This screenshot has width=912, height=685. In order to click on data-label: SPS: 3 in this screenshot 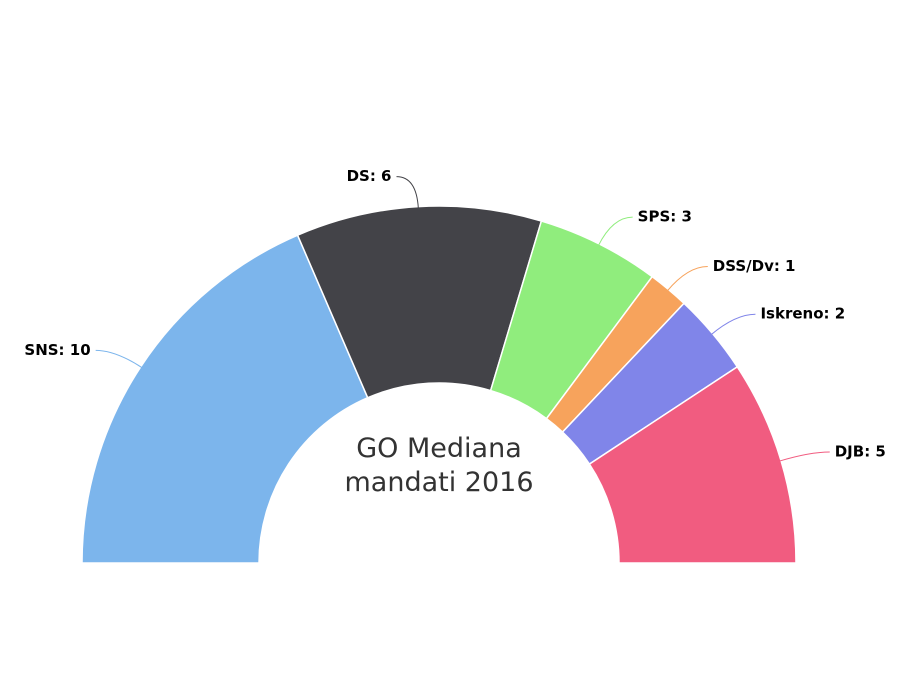, I will do `click(665, 217)`.